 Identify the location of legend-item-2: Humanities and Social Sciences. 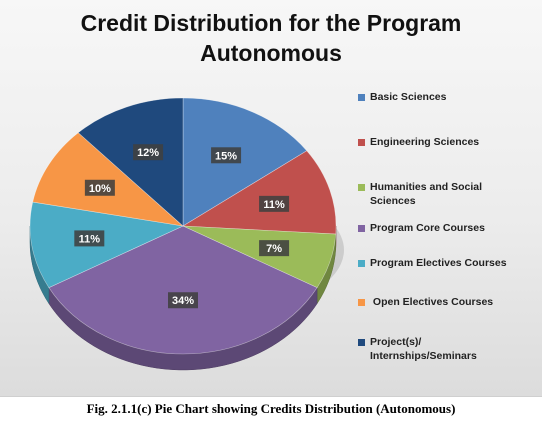
(447, 194).